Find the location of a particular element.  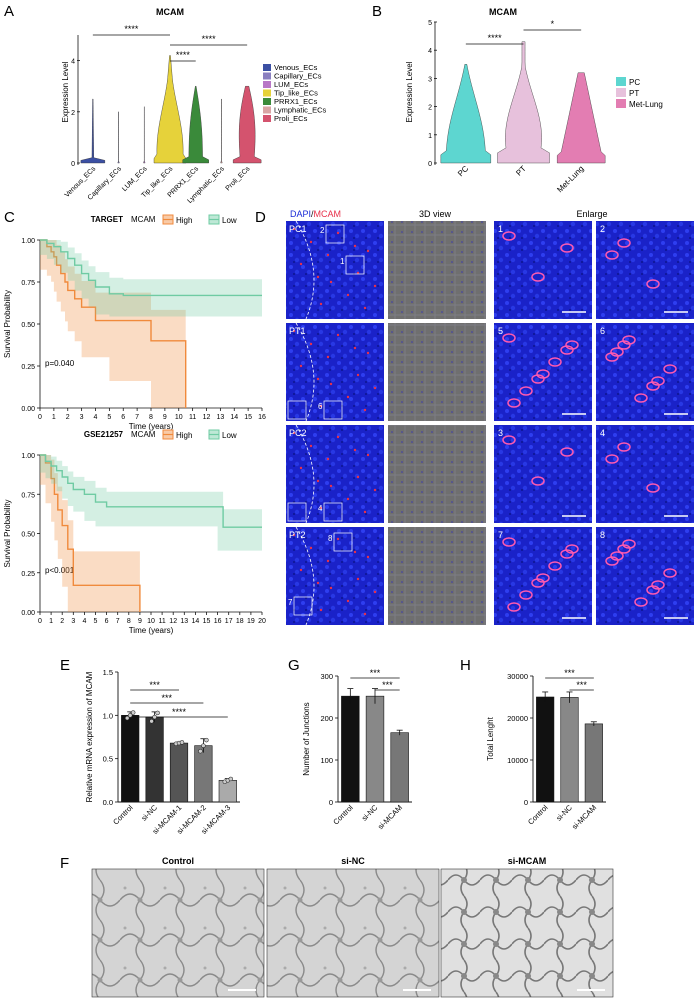

survival-line-low is located at coordinates (151, 268).